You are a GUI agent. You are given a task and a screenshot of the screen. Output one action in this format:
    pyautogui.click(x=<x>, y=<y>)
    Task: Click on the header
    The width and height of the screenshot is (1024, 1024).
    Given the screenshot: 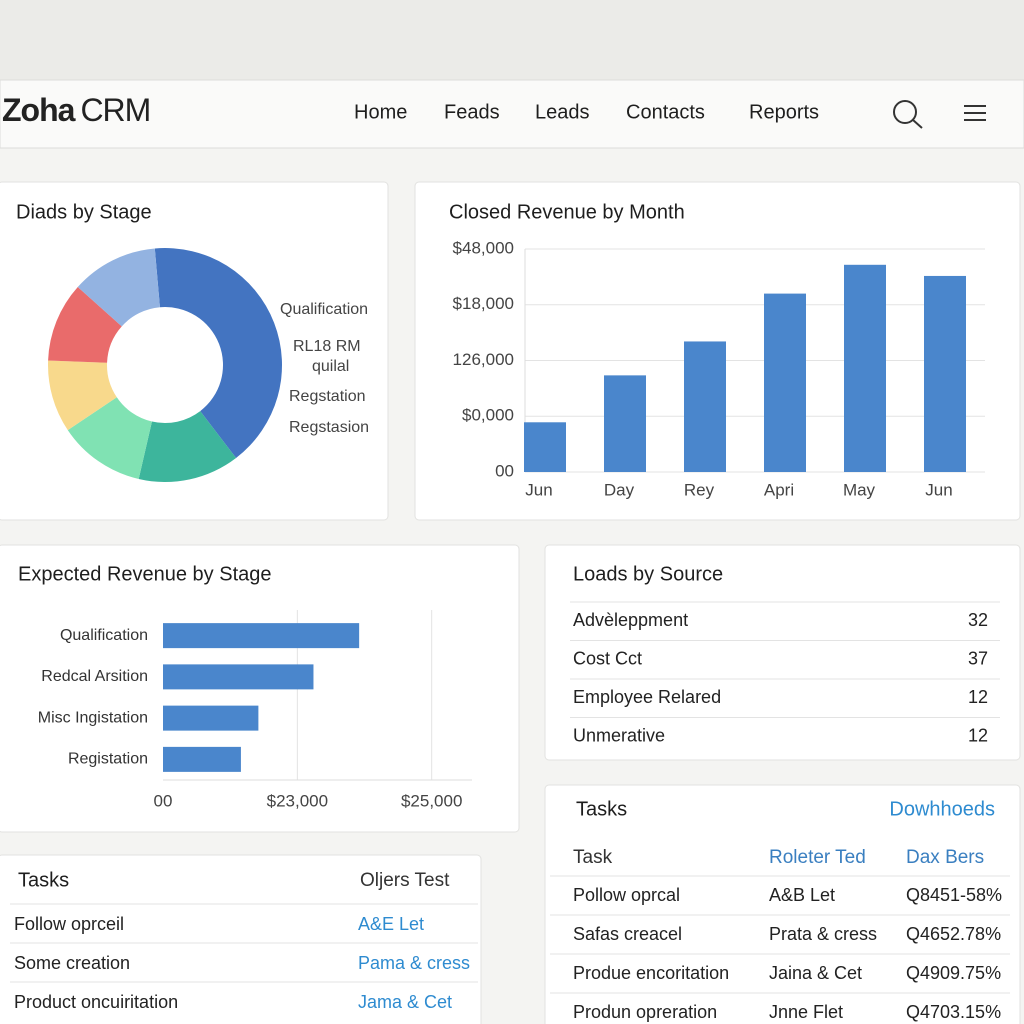 What is the action you would take?
    pyautogui.click(x=512, y=114)
    